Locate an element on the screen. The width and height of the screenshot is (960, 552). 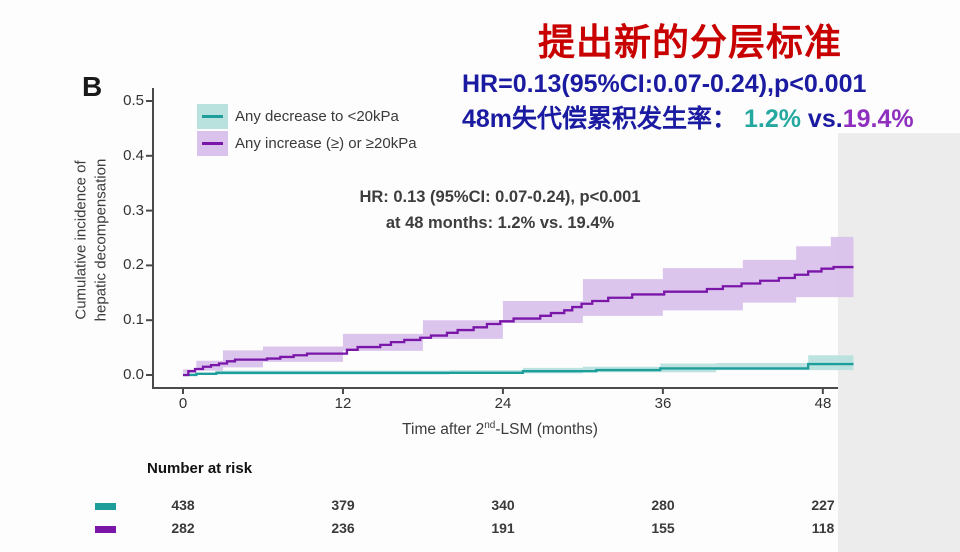
risk-purple-t12: 236 is located at coordinates (343, 528).